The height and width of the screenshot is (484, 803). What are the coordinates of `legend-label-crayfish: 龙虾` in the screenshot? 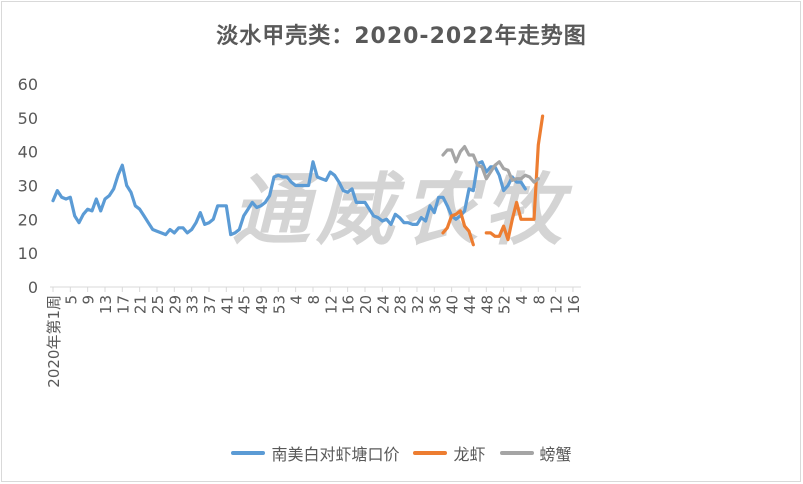 It's located at (469, 454).